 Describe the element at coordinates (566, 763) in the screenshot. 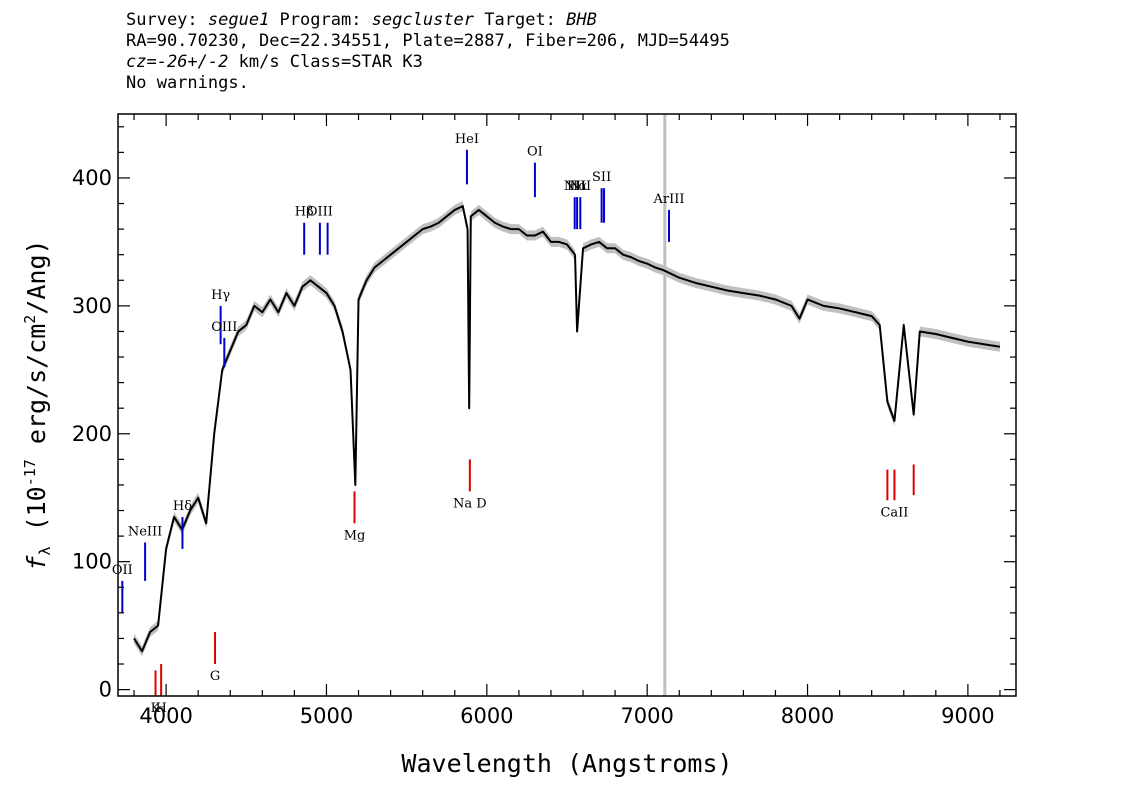

I see `x-axis-label: Wavelength (Angstroms)` at that location.